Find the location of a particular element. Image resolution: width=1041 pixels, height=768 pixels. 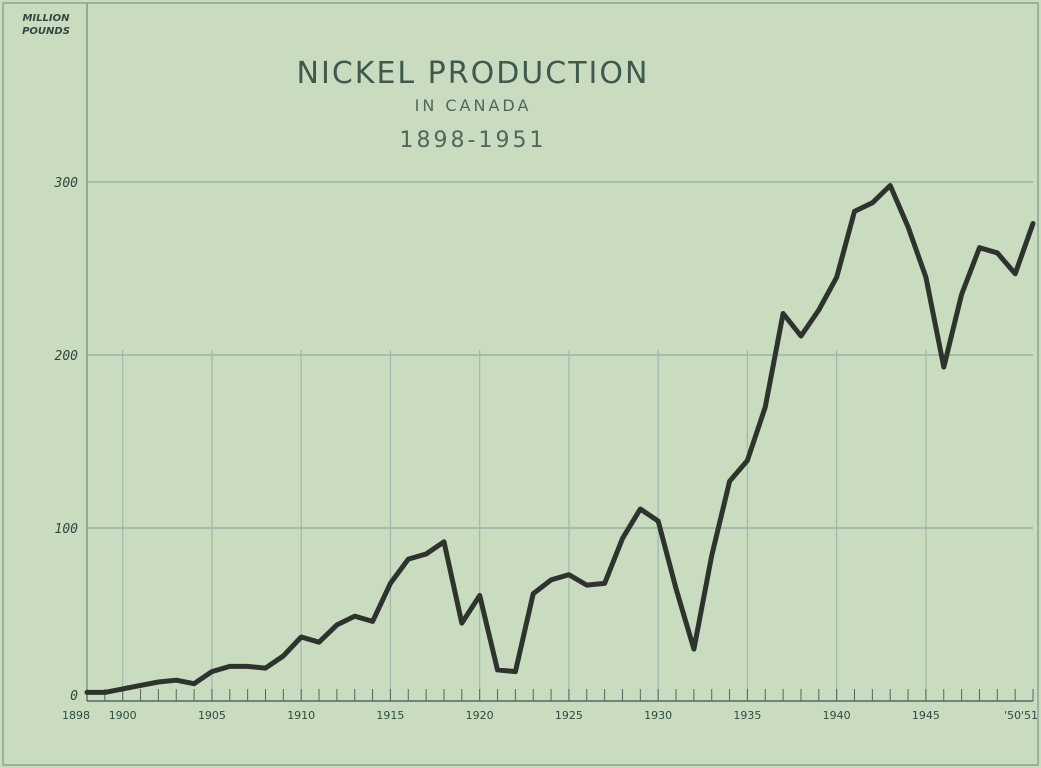

x-tick-label-1910: 1910 is located at coordinates (301, 715).